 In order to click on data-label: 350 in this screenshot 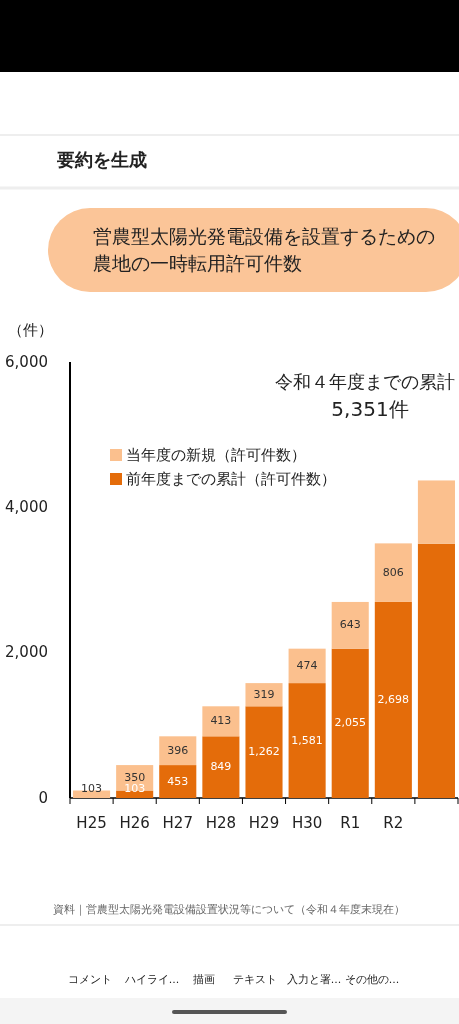, I will do `click(135, 777)`.